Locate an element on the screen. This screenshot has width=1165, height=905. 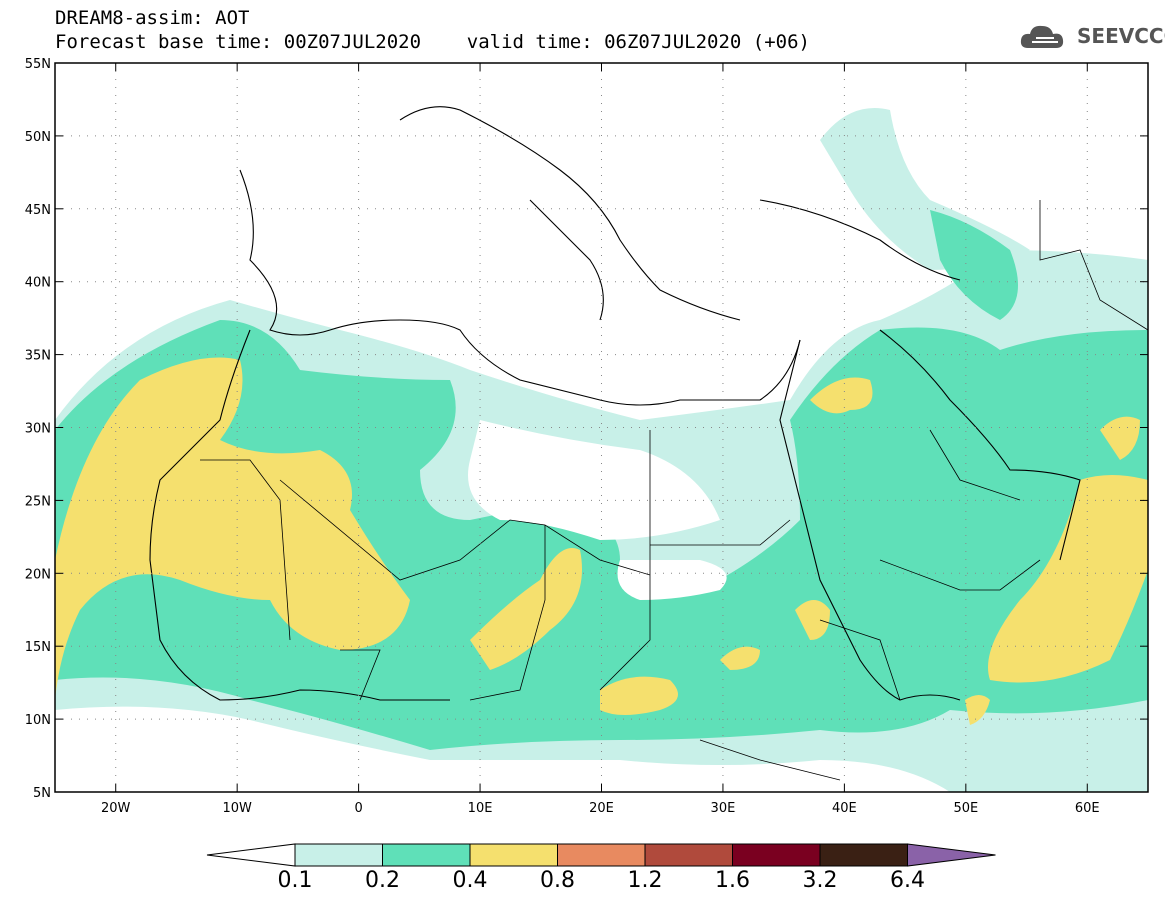
aot-band-high-central is located at coordinates (526, 609).